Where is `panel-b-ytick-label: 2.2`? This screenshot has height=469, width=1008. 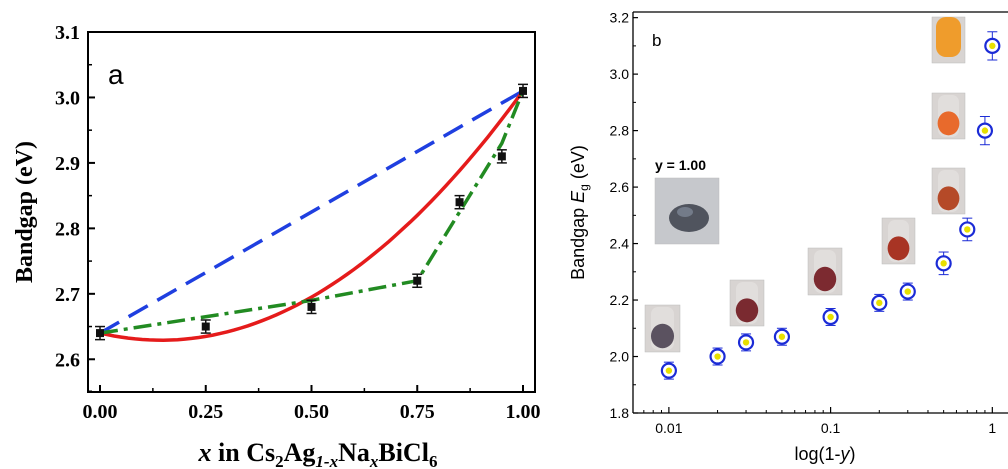 panel-b-ytick-label: 2.2 is located at coordinates (620, 300).